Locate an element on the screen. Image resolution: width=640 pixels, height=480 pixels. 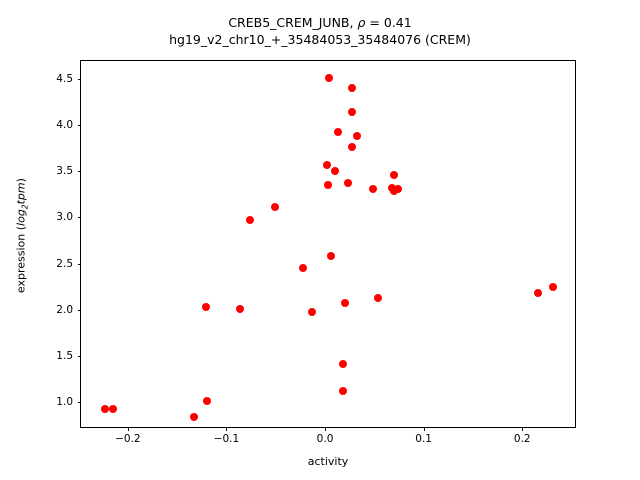
x-axis-tick-label: 0.2 is located at coordinates (522, 439).